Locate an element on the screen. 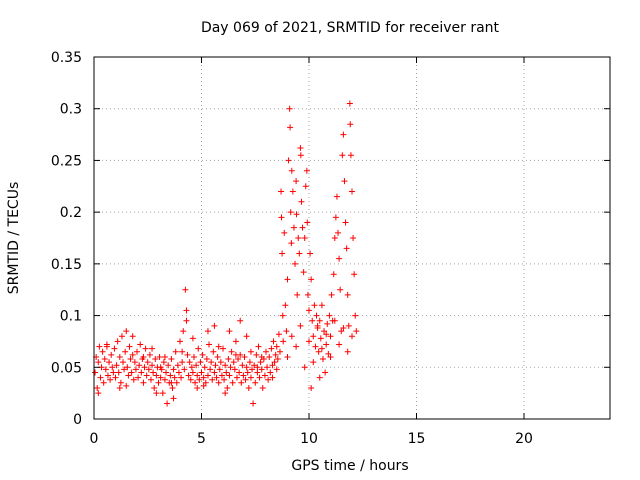  x-tick-label: 10 is located at coordinates (309, 439).